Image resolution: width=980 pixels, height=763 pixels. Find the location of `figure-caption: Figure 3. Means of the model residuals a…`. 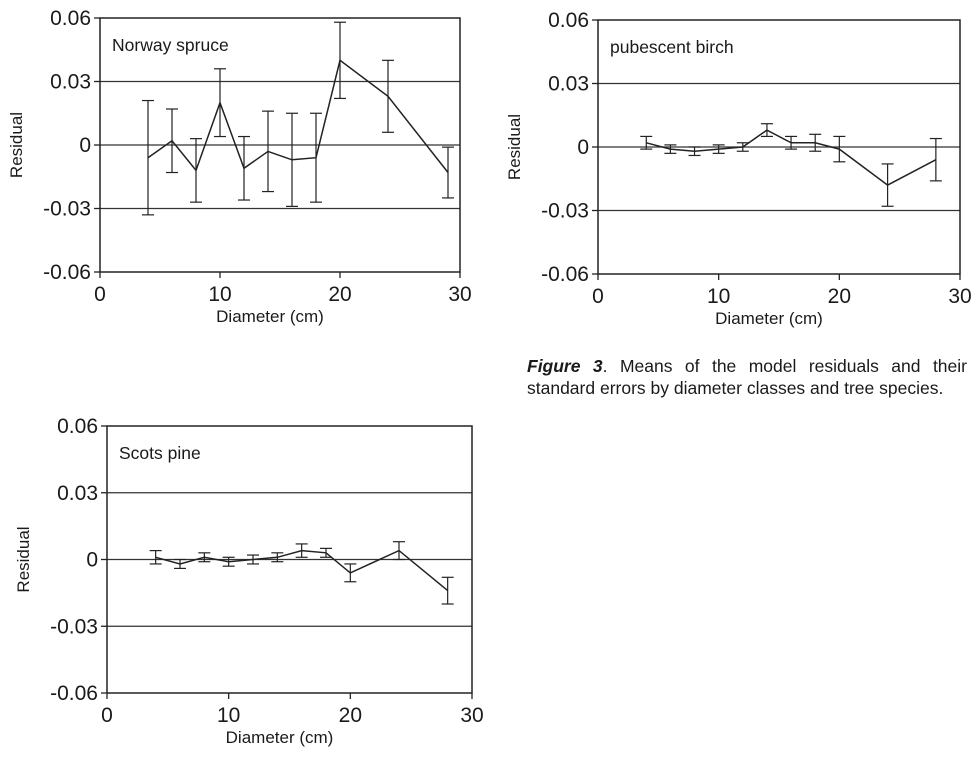

figure-caption: Figure 3. Means of the model residuals a… is located at coordinates (747, 377).